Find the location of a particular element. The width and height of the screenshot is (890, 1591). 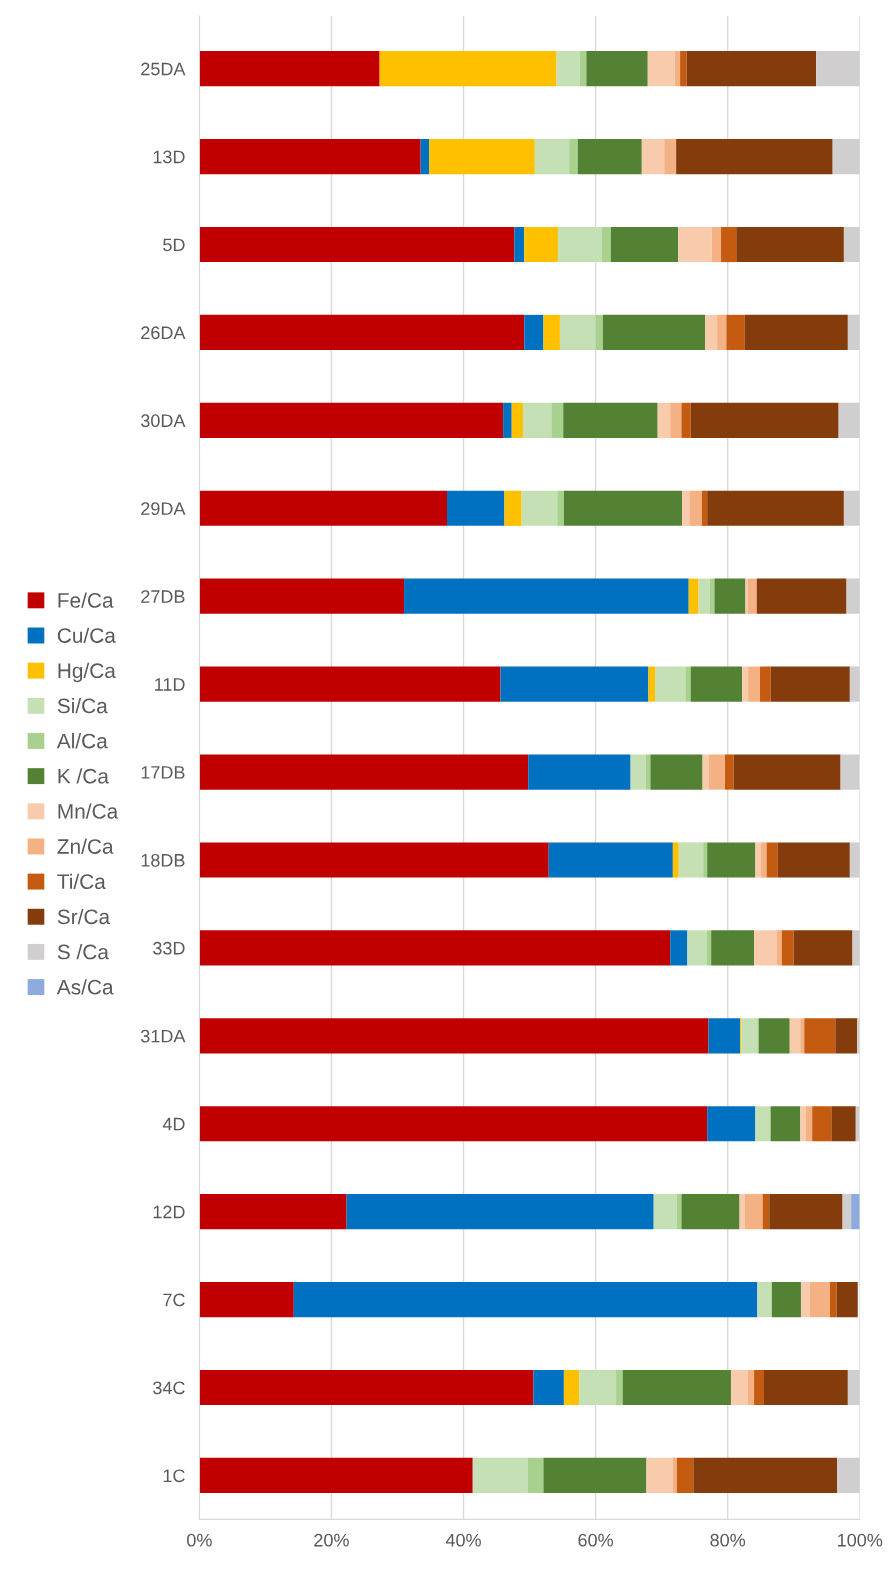

x-tick-label: 20% is located at coordinates (331, 1540).